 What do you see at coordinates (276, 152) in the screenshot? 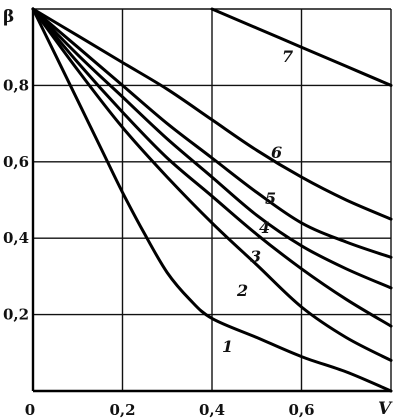
I see `series-label-6: 6` at bounding box center [276, 152].